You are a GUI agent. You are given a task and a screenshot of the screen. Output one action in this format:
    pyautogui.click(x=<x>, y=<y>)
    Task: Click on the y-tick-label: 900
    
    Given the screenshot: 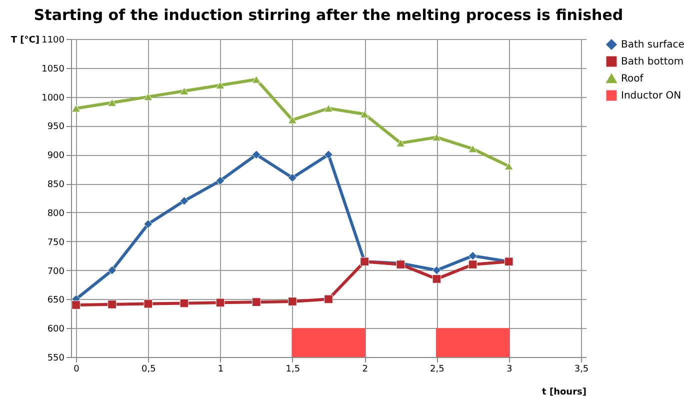 What is the action you would take?
    pyautogui.click(x=56, y=156)
    